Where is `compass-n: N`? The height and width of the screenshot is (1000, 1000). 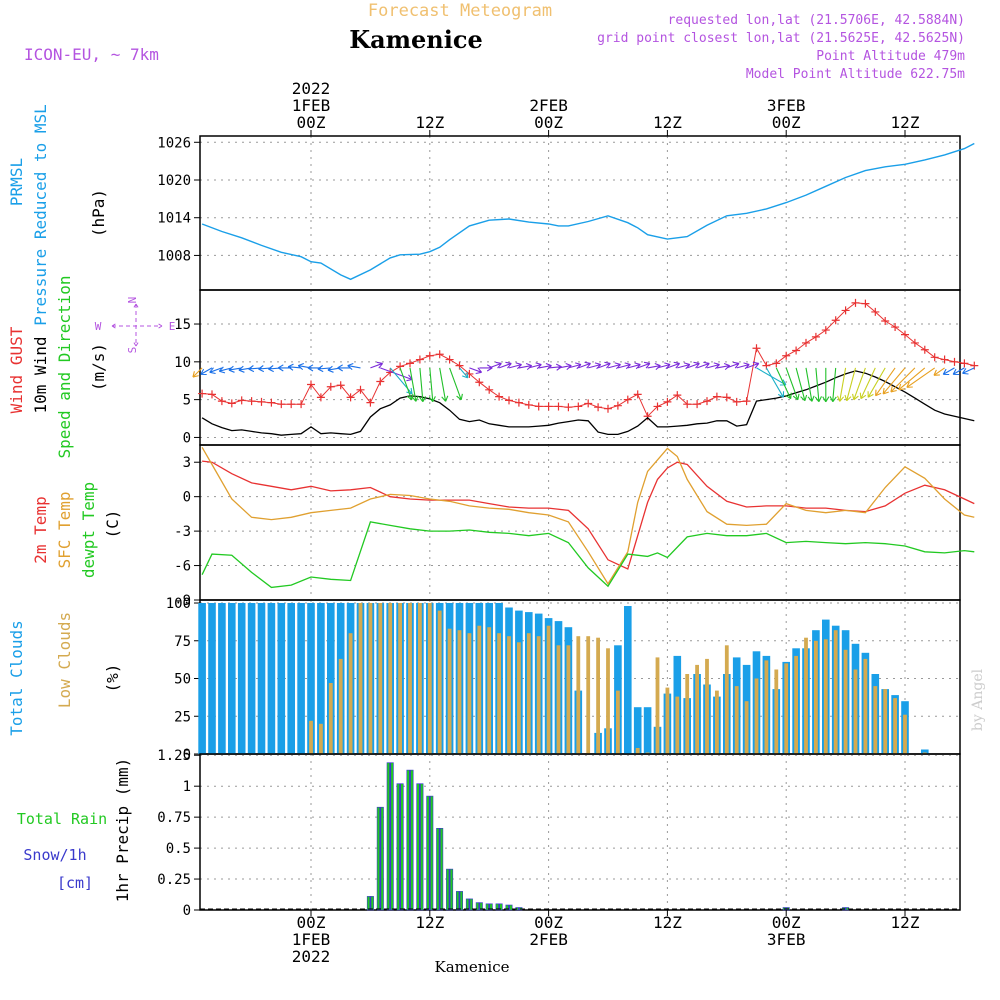
compass-n: N is located at coordinates (132, 300).